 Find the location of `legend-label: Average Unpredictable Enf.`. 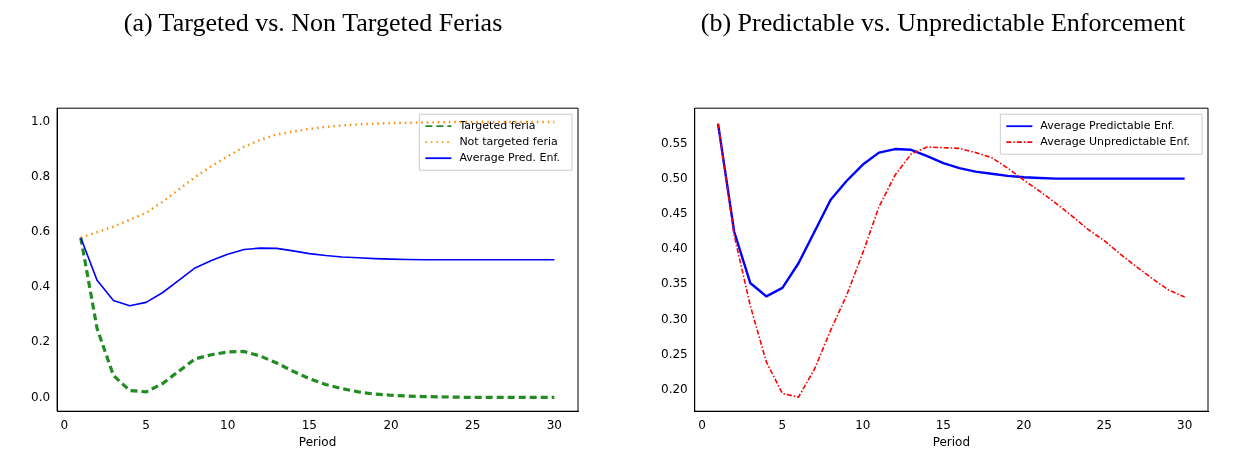

legend-label: Average Unpredictable Enf. is located at coordinates (1115, 142).